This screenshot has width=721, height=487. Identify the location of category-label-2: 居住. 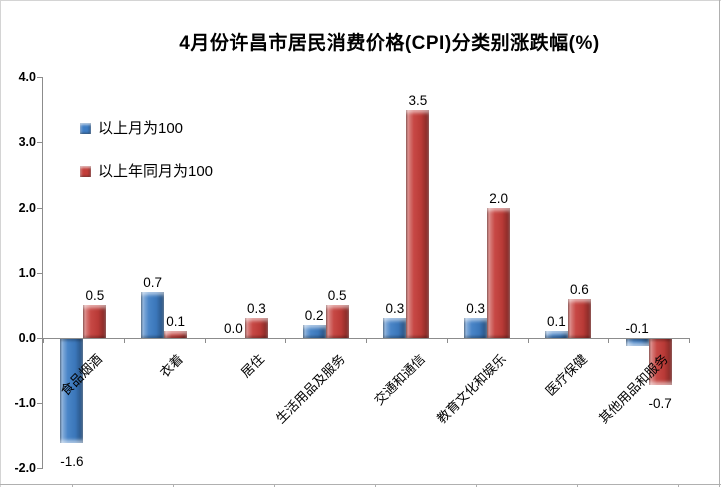
(252, 366).